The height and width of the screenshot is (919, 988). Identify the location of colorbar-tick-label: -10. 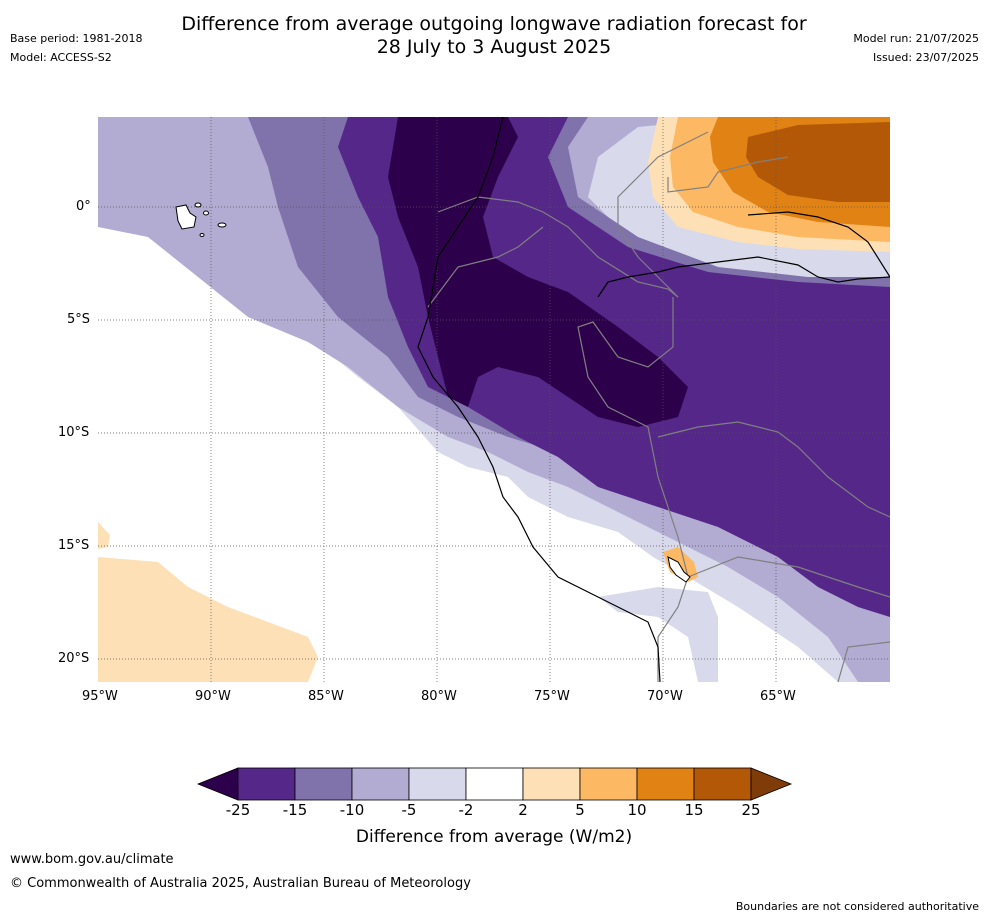
(352, 810).